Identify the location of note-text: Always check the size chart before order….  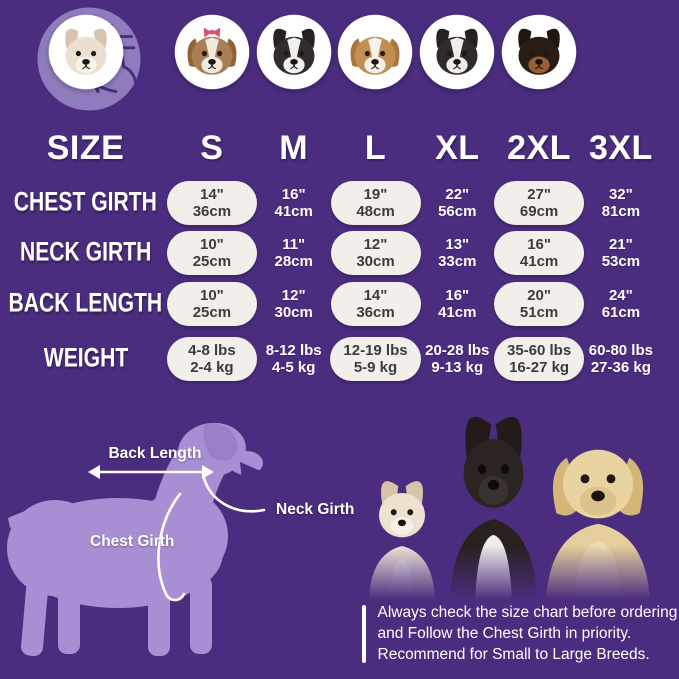
(528, 633).